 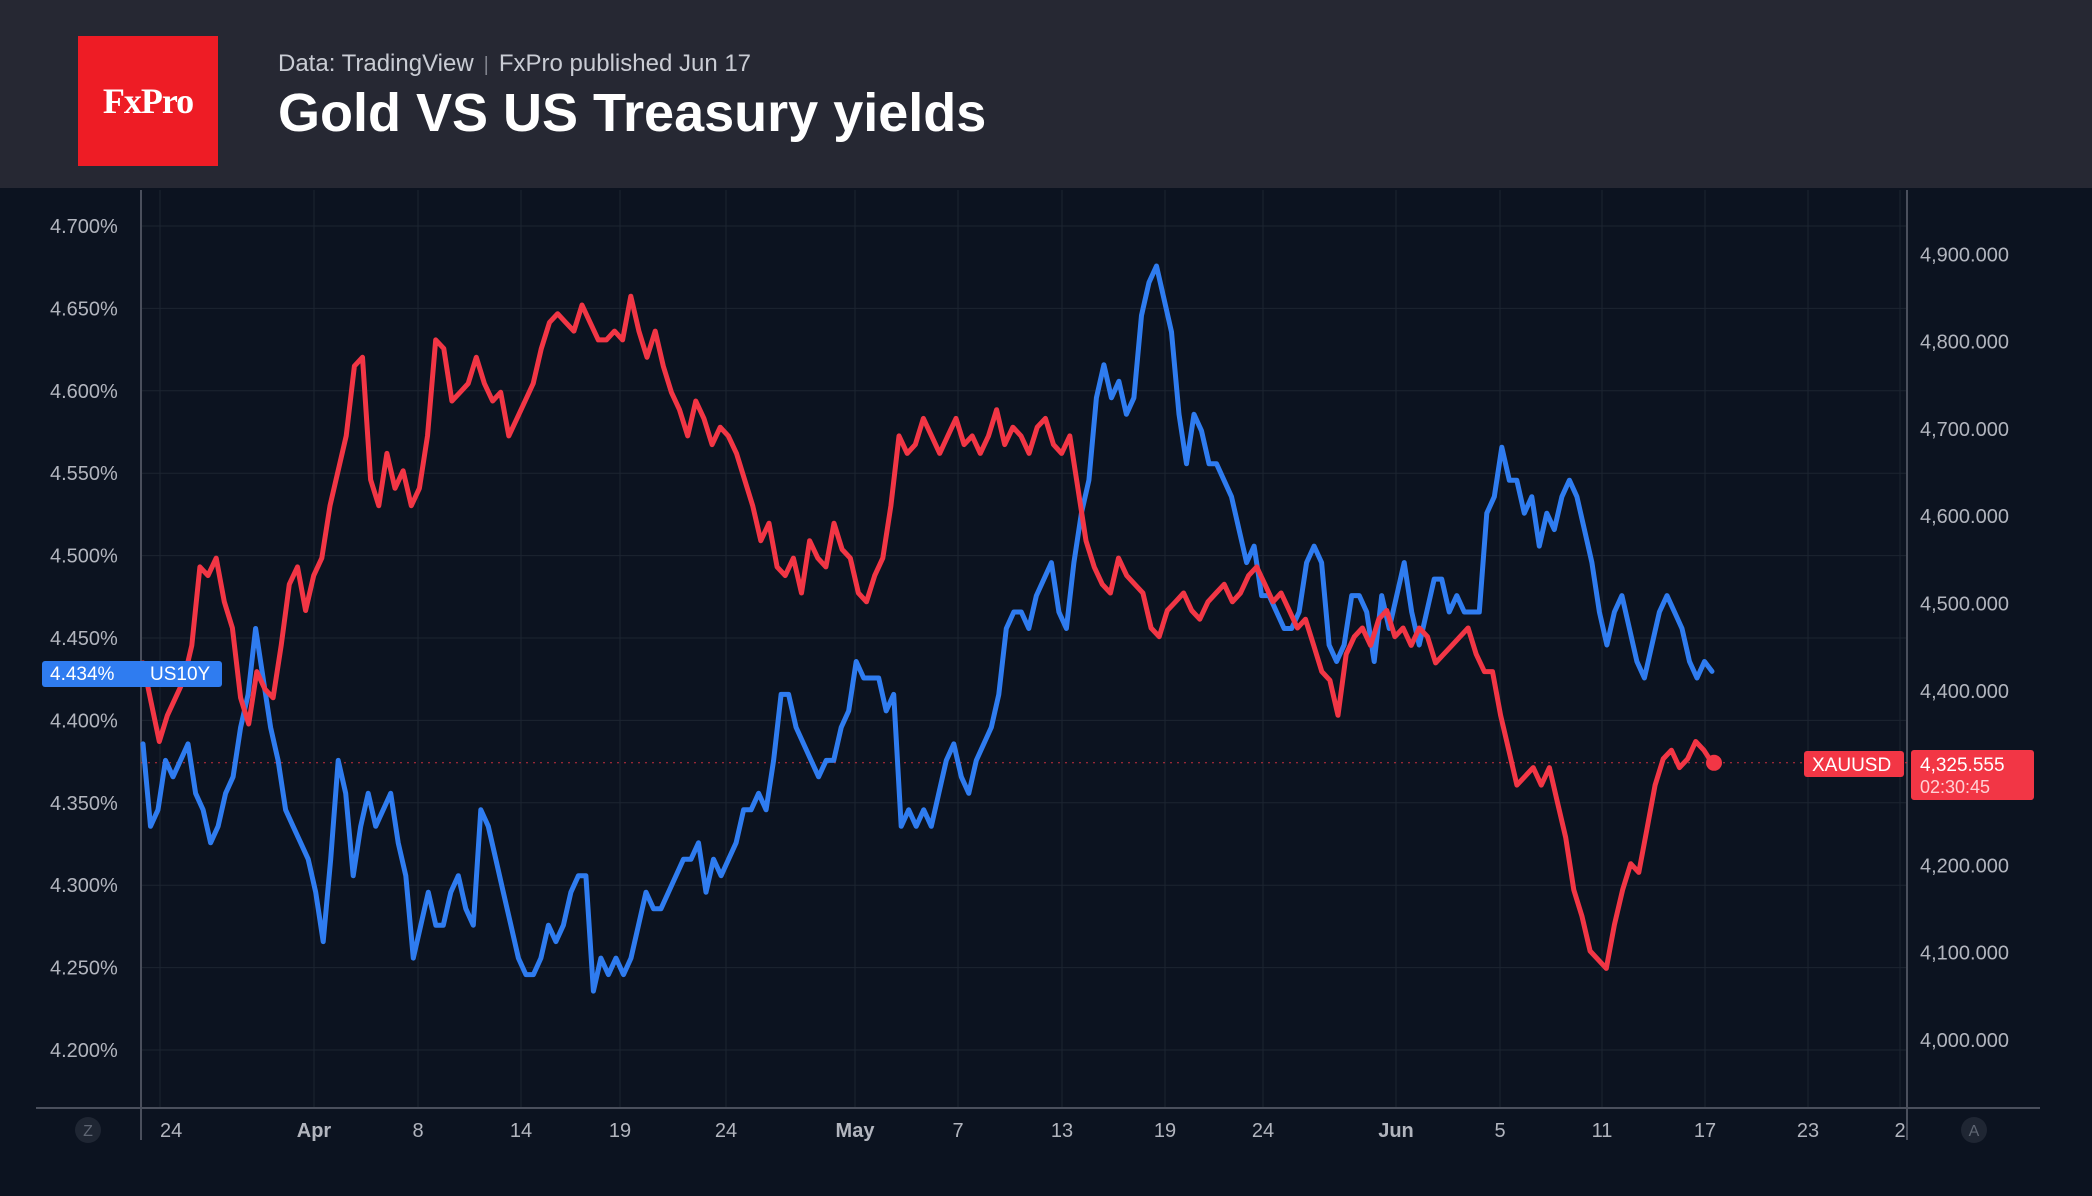 I want to click on zoom-button-label: Z, so click(x=88, y=1131).